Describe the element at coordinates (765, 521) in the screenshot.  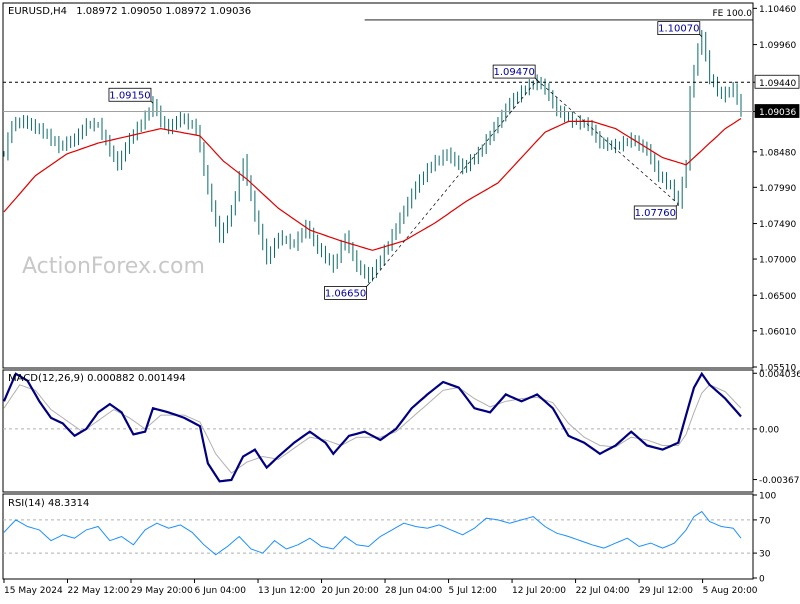
I see `rsi-axis-label: 70` at that location.